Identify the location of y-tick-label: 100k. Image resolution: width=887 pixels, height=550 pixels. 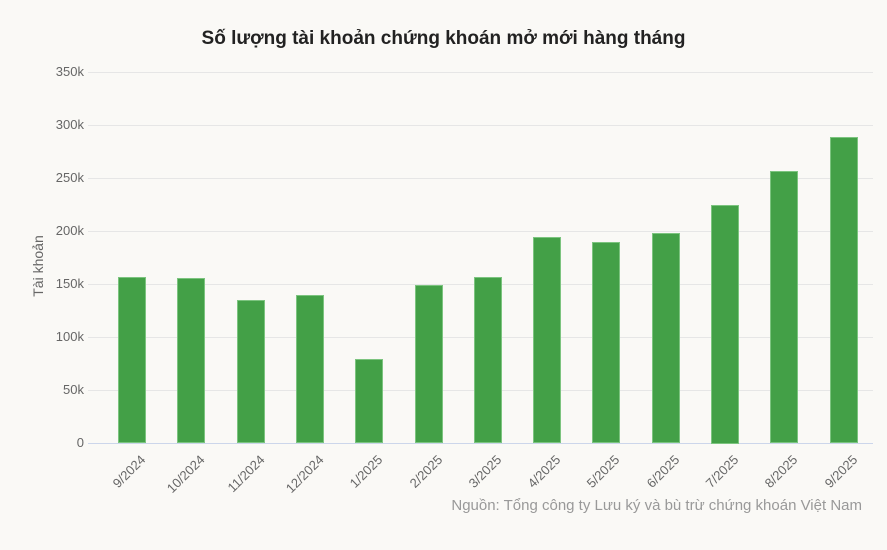
(69, 336).